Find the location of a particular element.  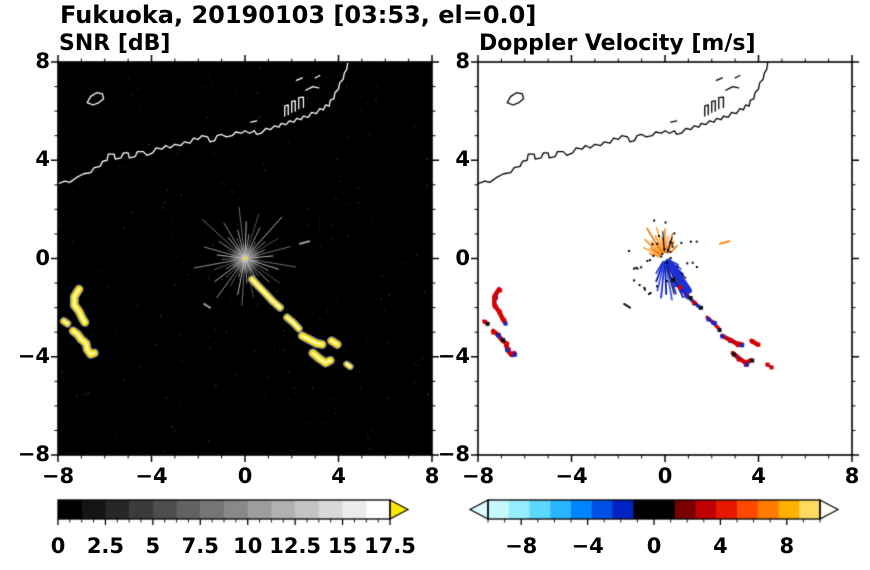

figure-title: Fukuoka, 20190103 [03:53, el=0.0] is located at coordinates (298, 15).